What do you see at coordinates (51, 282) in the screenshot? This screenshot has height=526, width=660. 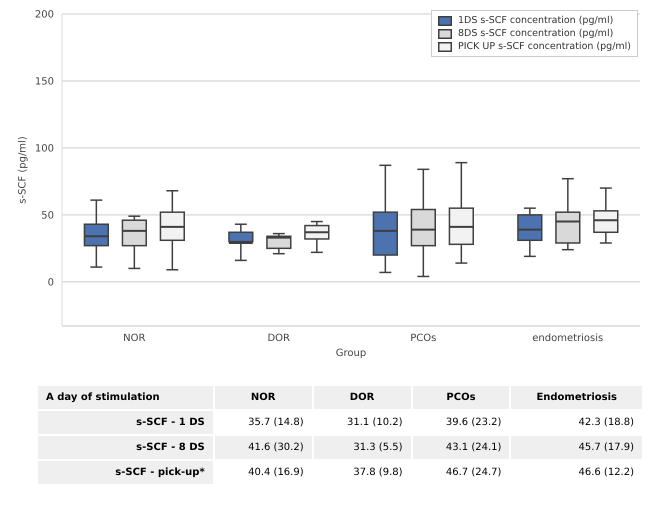 I see `y-tick-label: 0` at bounding box center [51, 282].